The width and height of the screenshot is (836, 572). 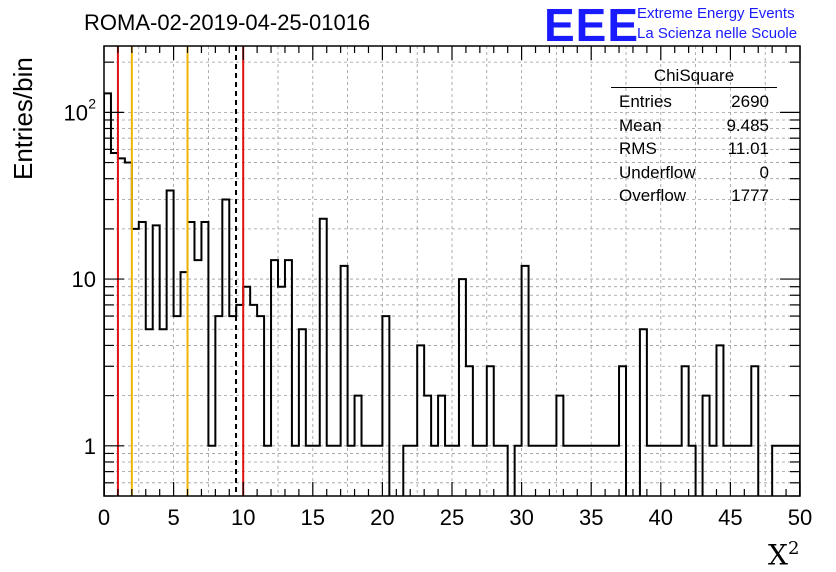 What do you see at coordinates (592, 25) in the screenshot?
I see `eee-logo: EEE` at bounding box center [592, 25].